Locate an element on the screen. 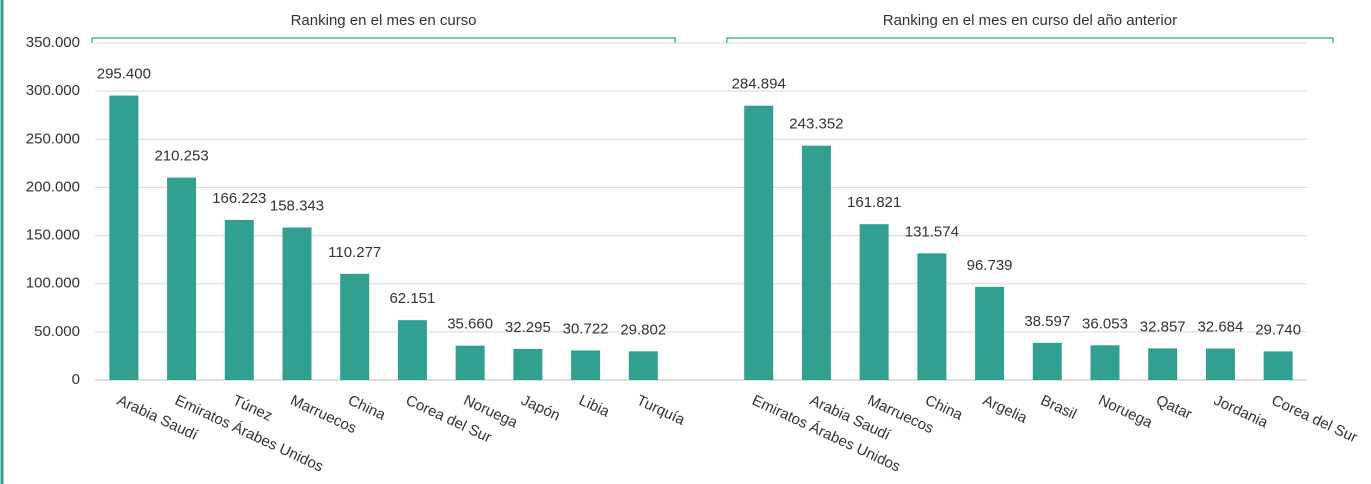 Image resolution: width=1371 pixels, height=484 pixels. data-label: 62.151 is located at coordinates (412, 298).